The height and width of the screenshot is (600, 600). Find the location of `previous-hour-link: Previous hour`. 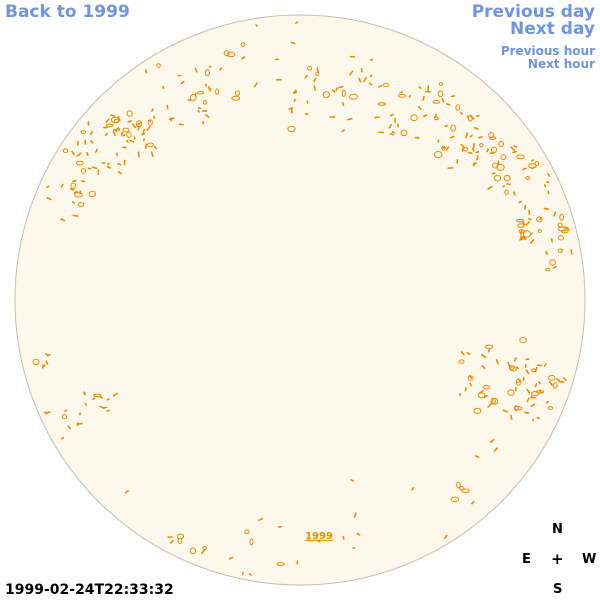

previous-hour-link: Previous hour is located at coordinates (547, 51).